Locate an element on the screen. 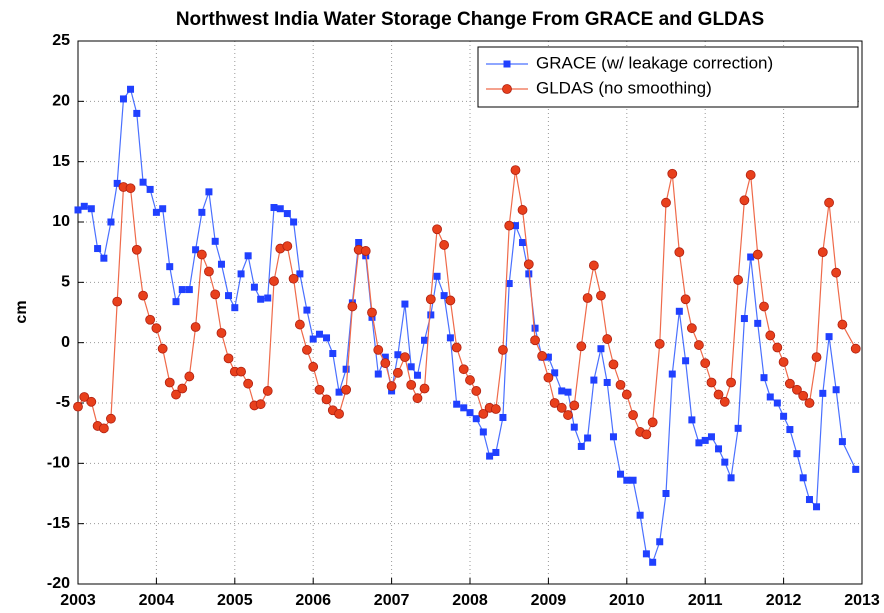 This screenshot has width=884, height=613. x-tick-label: 2013 is located at coordinates (862, 600).